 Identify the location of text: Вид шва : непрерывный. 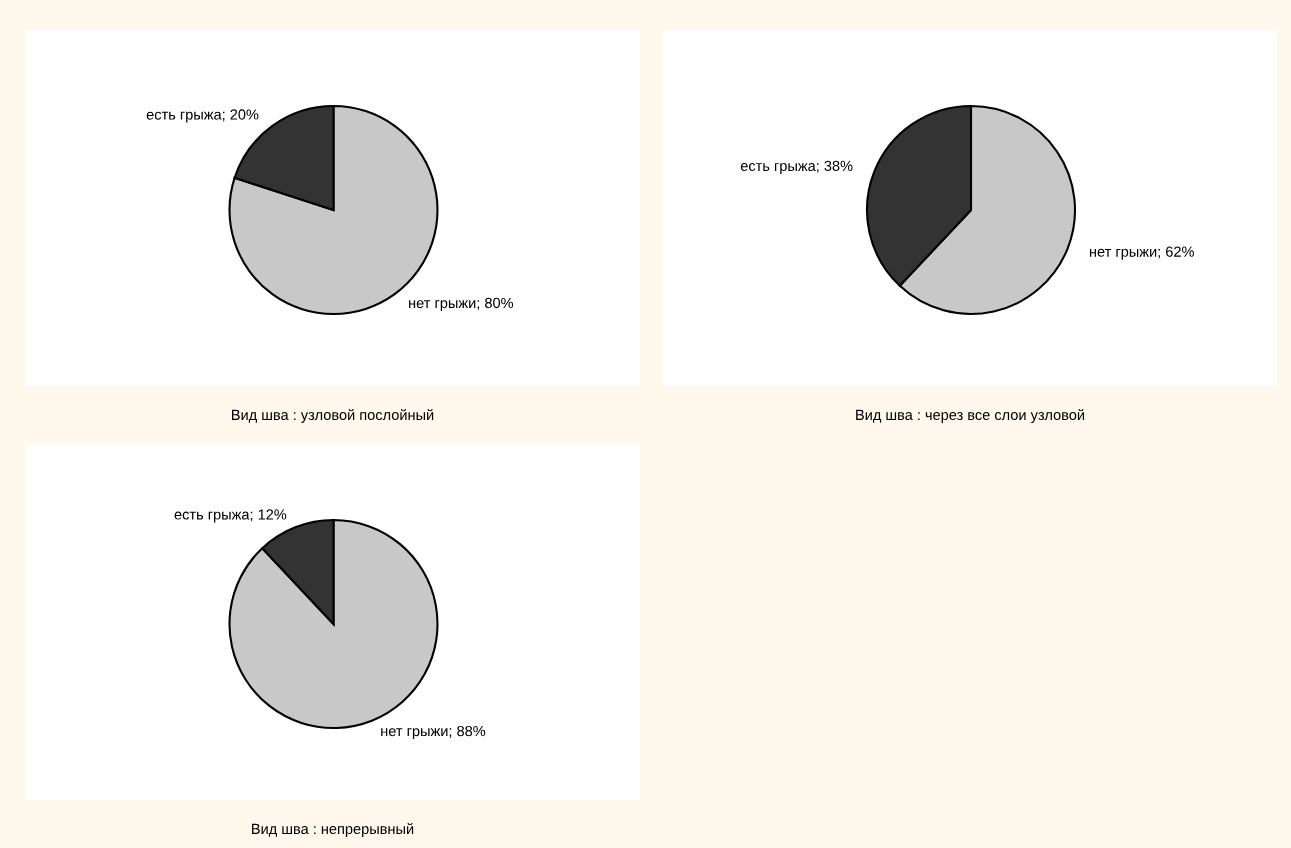
(333, 830).